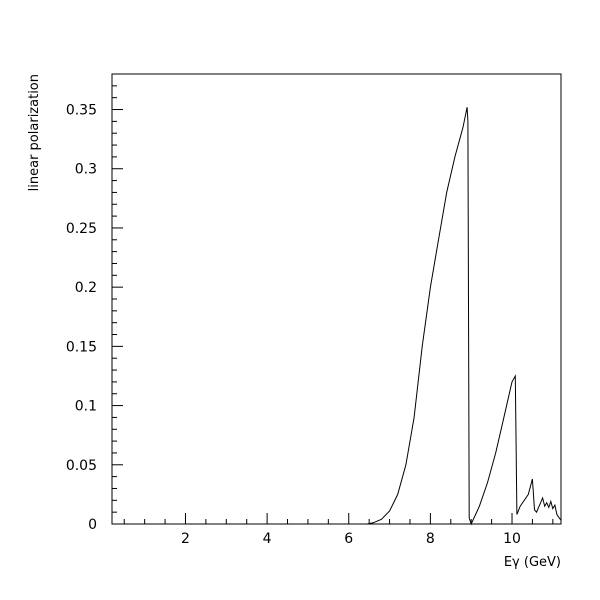  I want to click on y-tick-label: 0.35, so click(81, 111).